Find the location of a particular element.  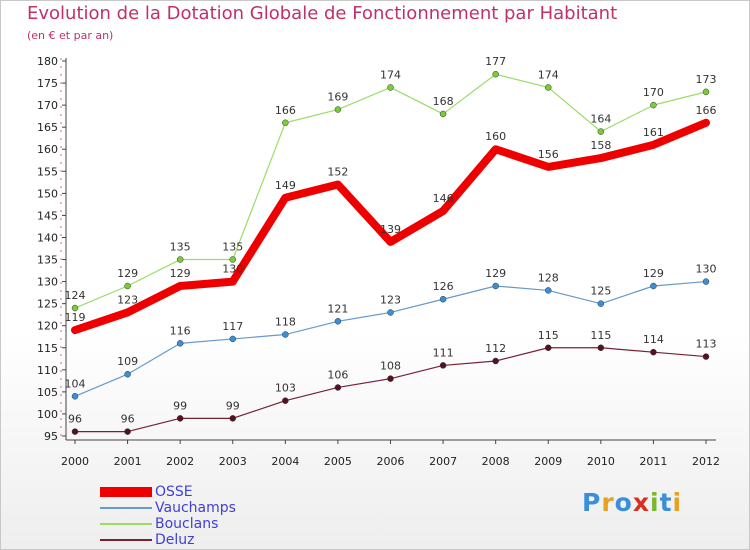

data-label-bouclans: 173 is located at coordinates (706, 79).